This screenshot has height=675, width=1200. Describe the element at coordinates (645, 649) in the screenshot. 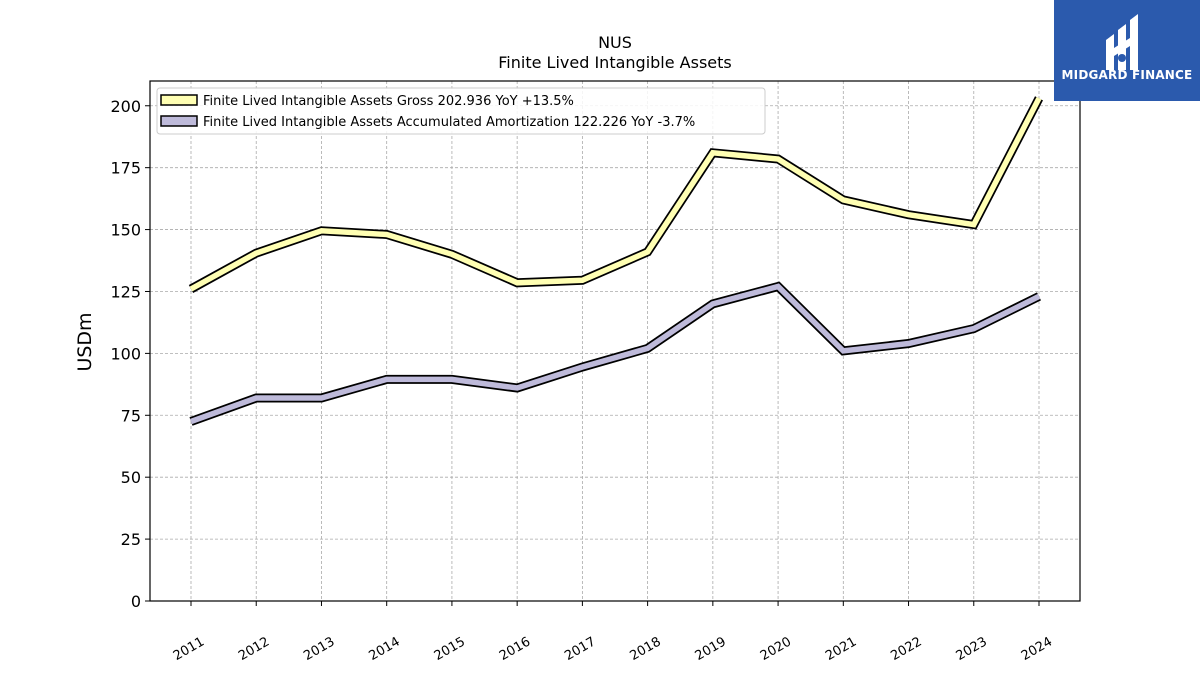

I see `x-tick-label: 2018` at that location.